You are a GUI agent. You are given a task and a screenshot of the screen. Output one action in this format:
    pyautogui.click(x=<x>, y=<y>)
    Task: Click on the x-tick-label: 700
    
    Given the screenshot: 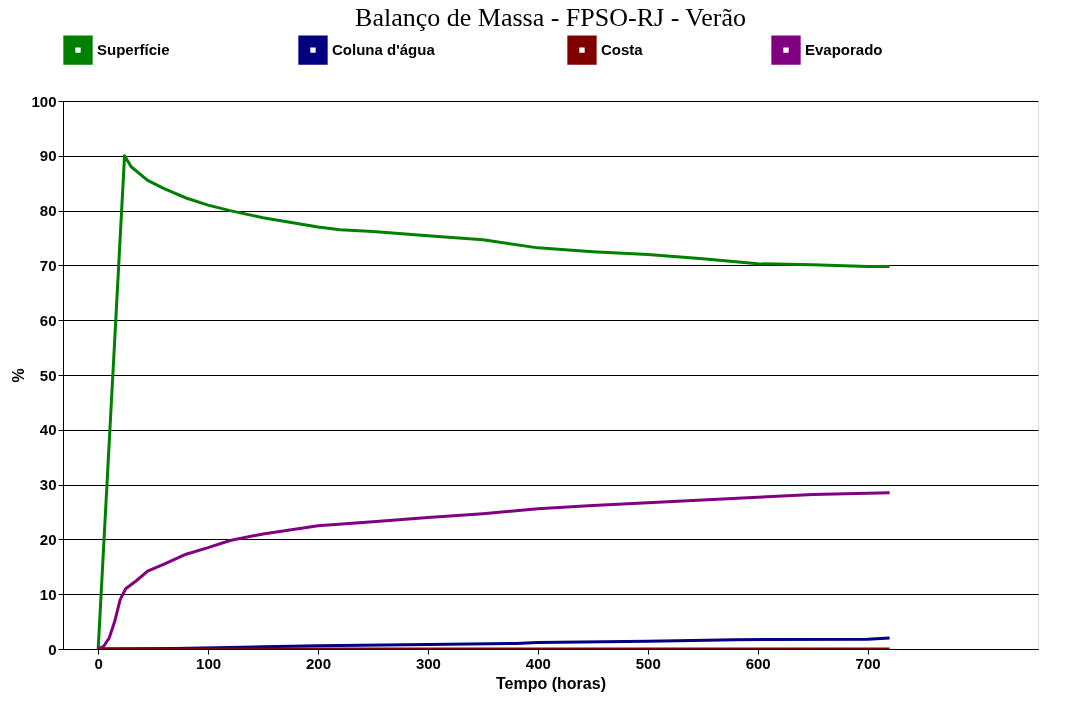 What is the action you would take?
    pyautogui.click(x=868, y=663)
    